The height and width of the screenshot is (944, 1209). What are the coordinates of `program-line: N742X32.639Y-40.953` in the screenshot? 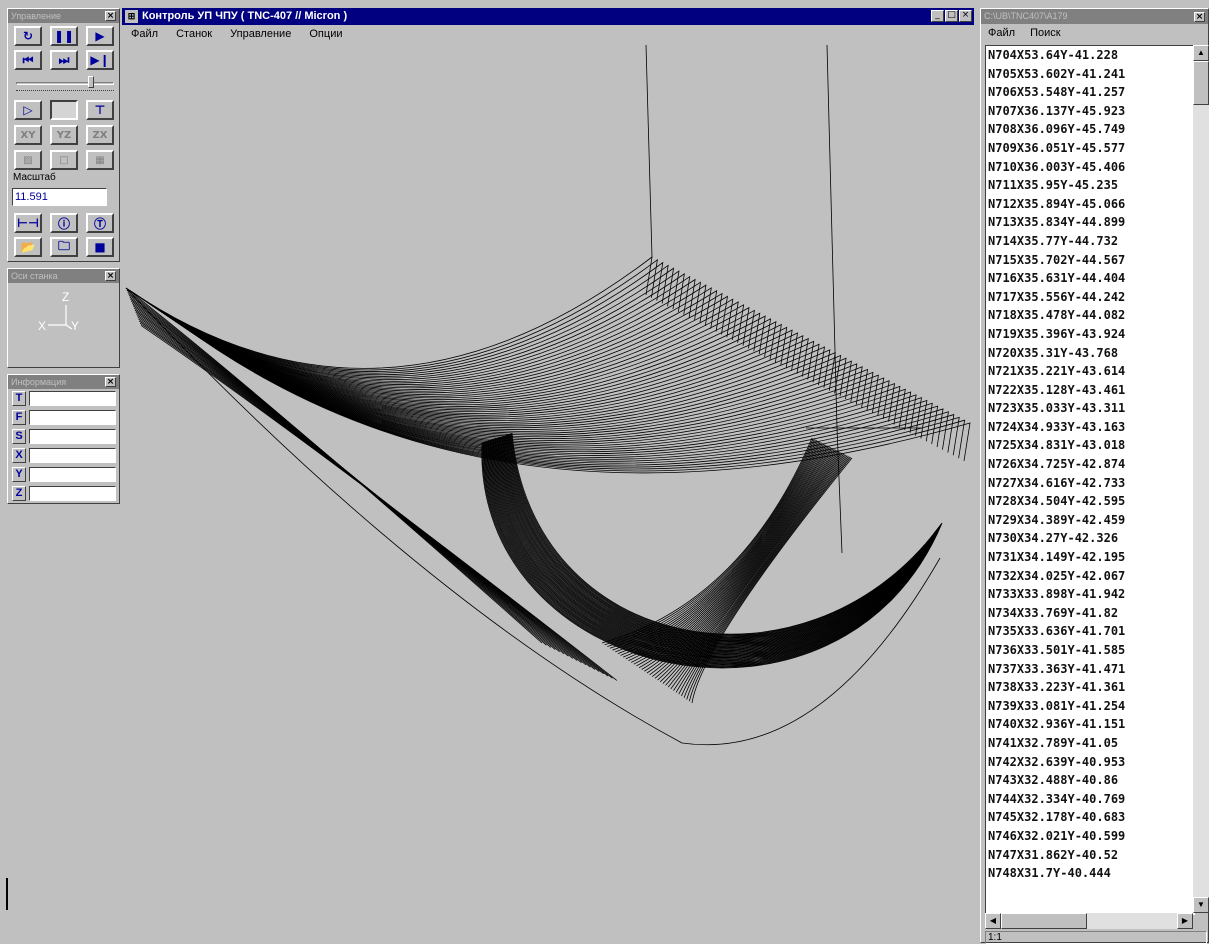 It's located at (1057, 761).